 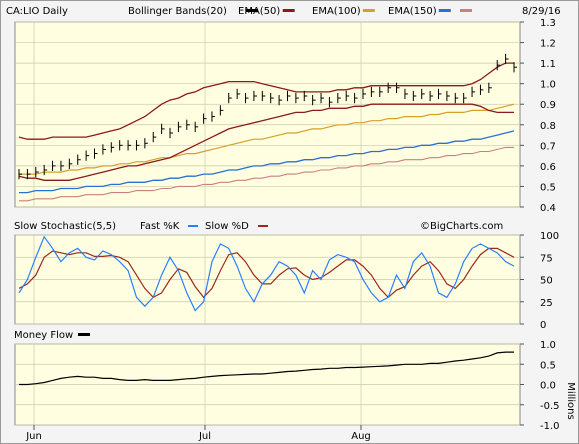 What do you see at coordinates (546, 281) in the screenshot?
I see `stoch-tick-label: 50` at bounding box center [546, 281].